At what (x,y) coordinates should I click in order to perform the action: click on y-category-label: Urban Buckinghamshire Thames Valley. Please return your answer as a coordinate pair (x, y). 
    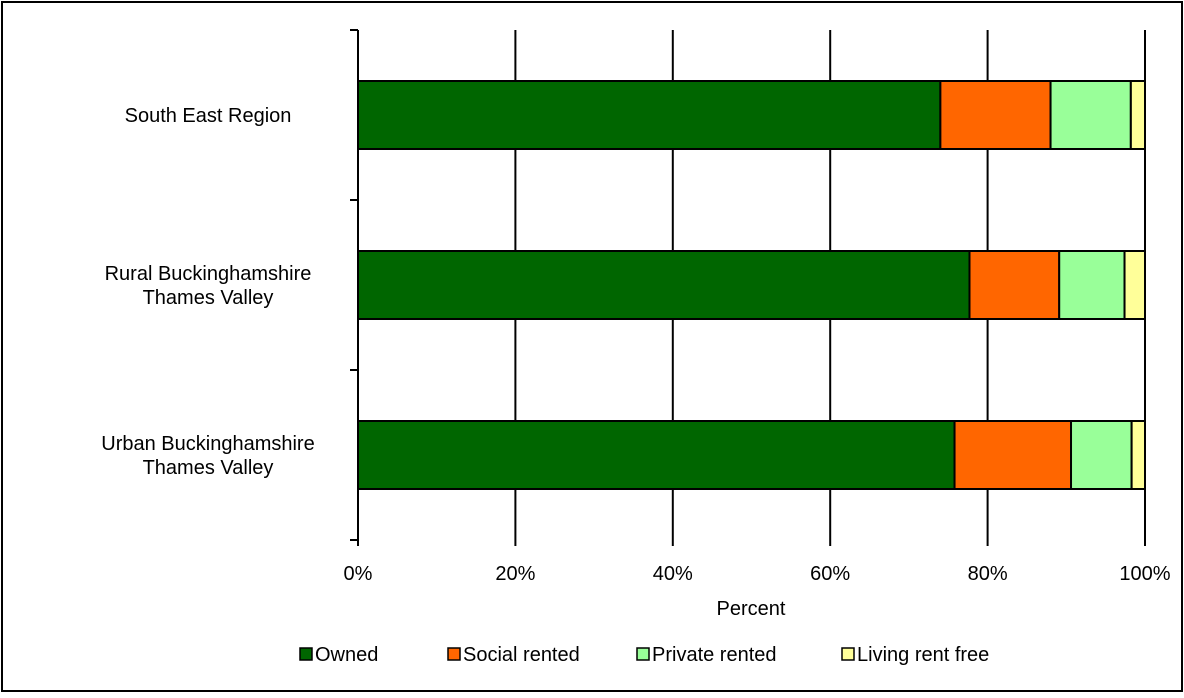
    Looking at the image, I should click on (207, 456).